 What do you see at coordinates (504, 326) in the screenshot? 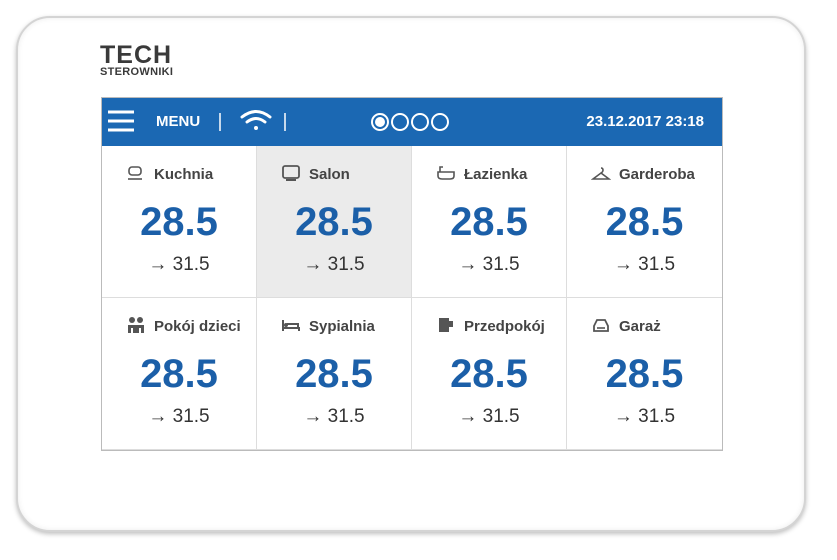
I see `room-name: Przedpokój` at bounding box center [504, 326].